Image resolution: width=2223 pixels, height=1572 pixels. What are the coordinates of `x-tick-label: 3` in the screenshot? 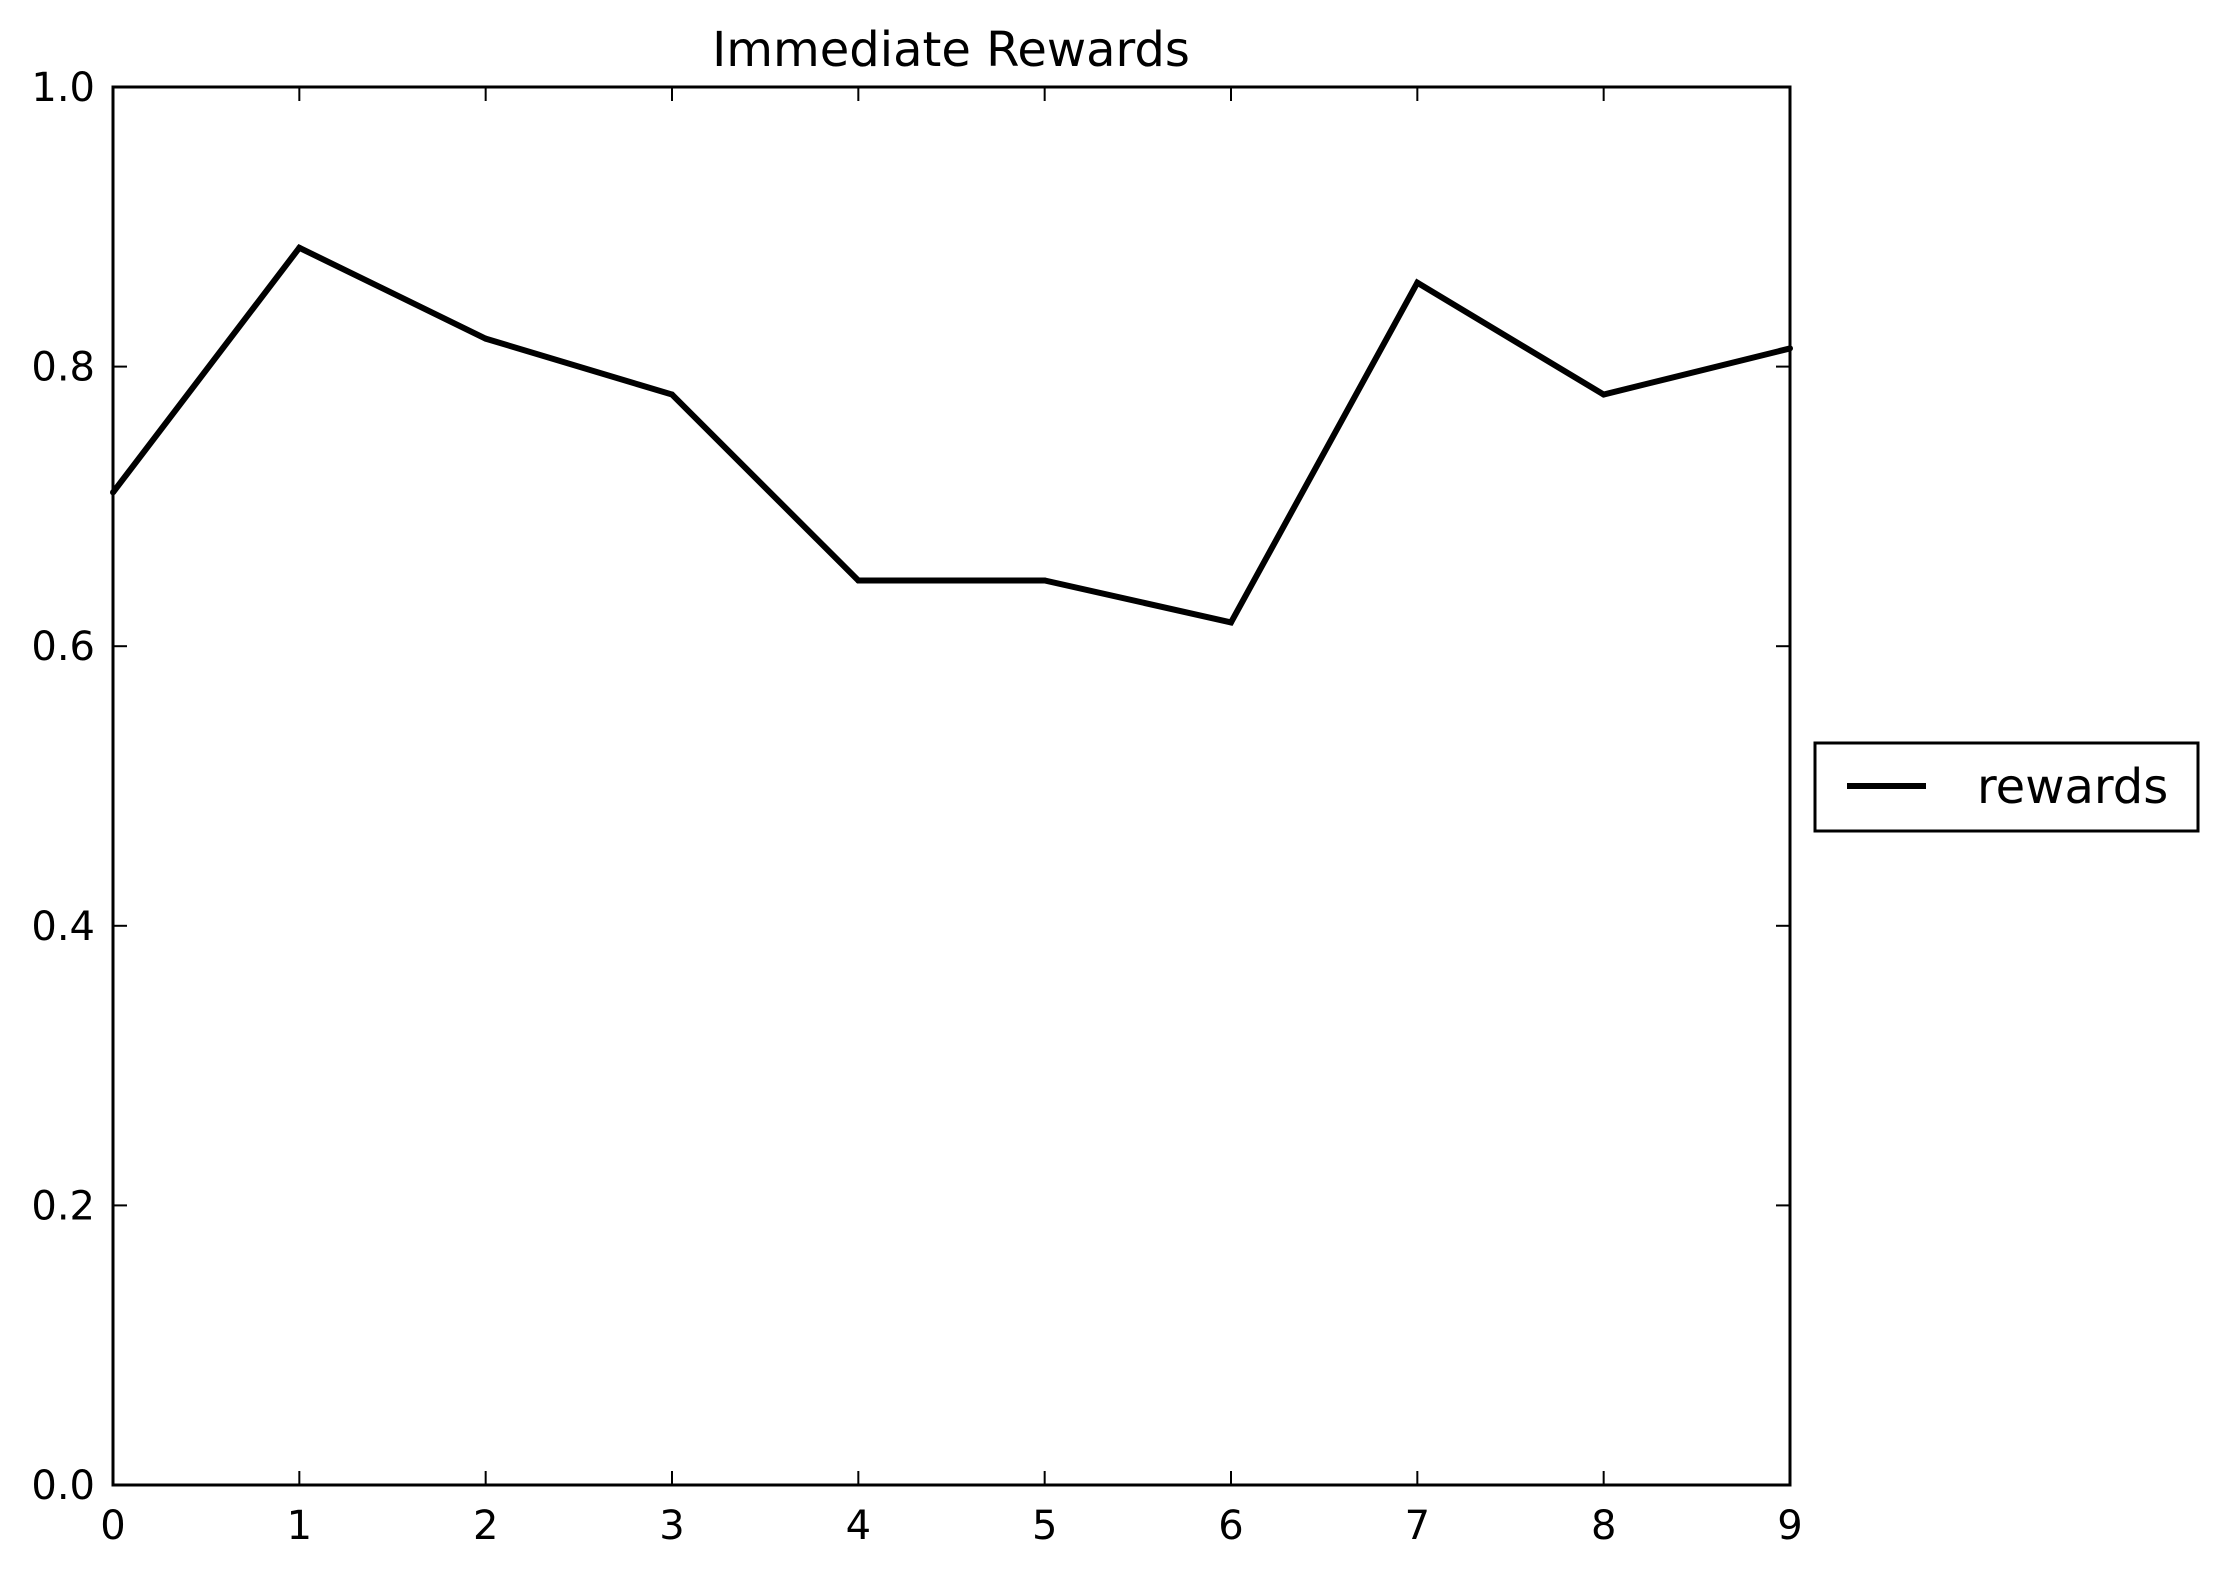 It's located at (671, 1526).